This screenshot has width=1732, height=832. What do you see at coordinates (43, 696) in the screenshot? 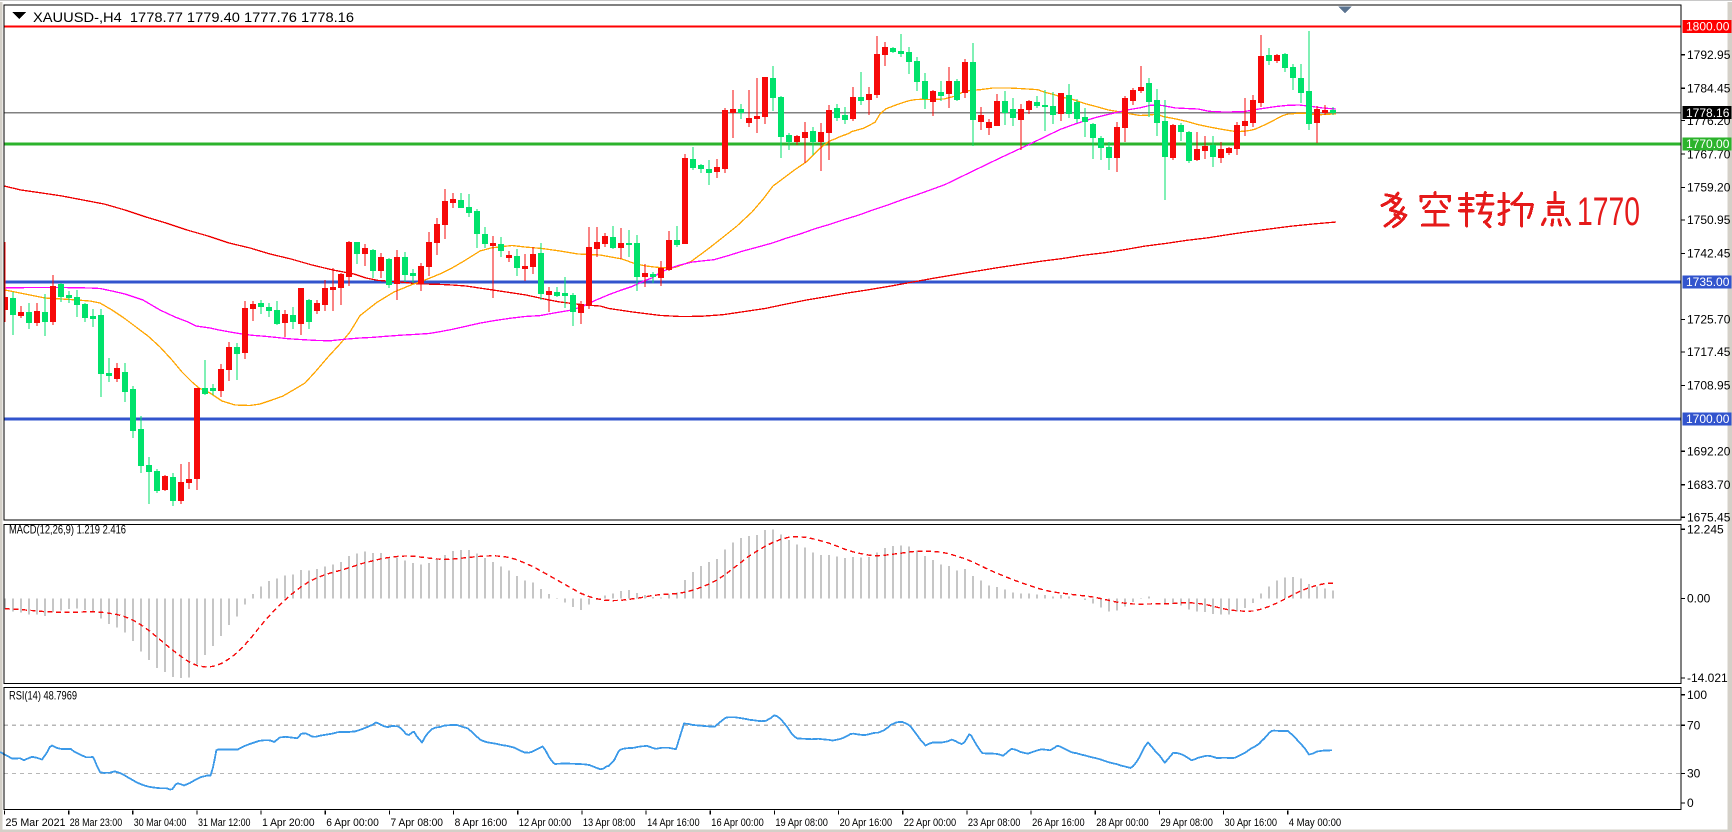
I see `svg-text: RSI(14) 48.7969` at bounding box center [43, 696].